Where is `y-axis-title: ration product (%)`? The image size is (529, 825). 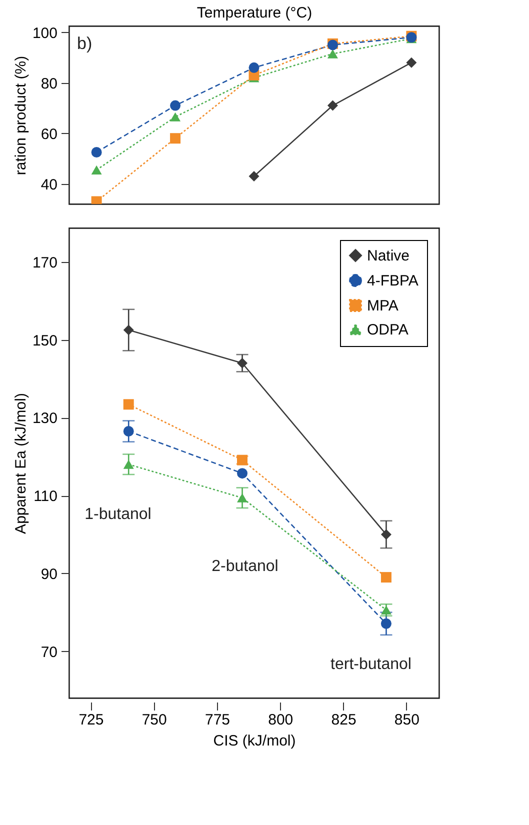
y-axis-title: ration product (%) is located at coordinates (21, 116).